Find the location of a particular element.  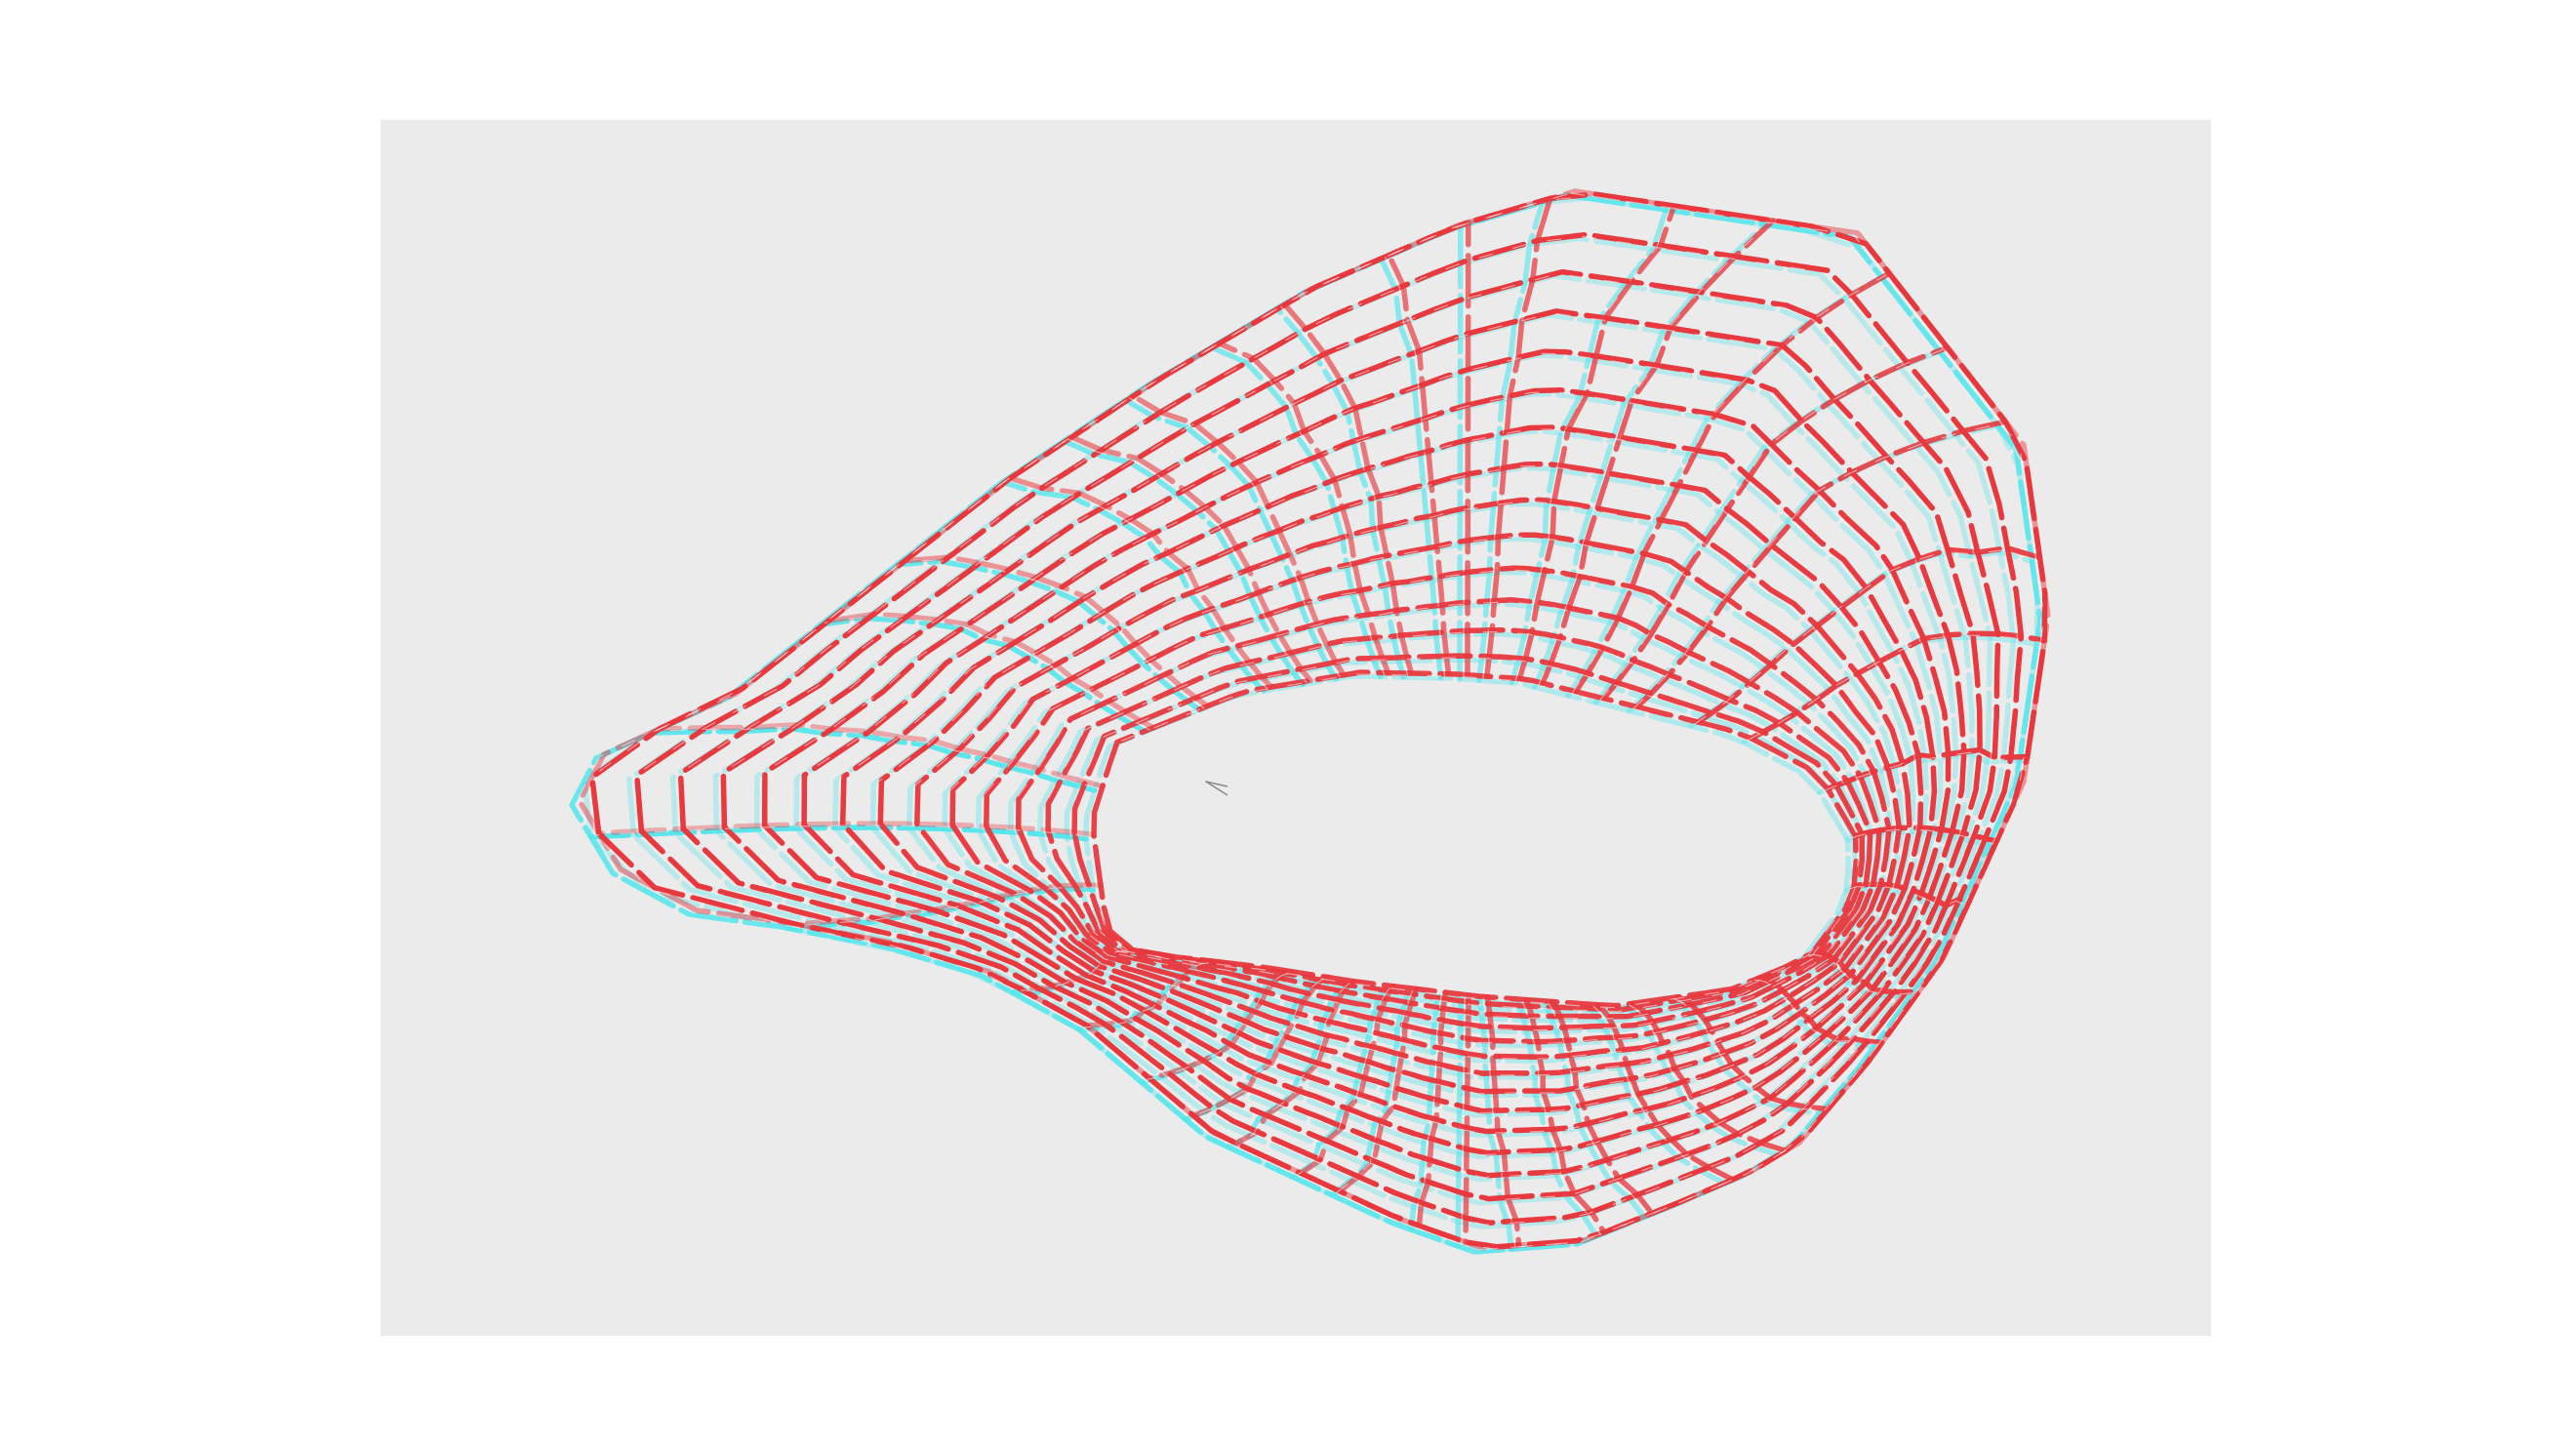

arrow-cursor-icon is located at coordinates (1216, 788).